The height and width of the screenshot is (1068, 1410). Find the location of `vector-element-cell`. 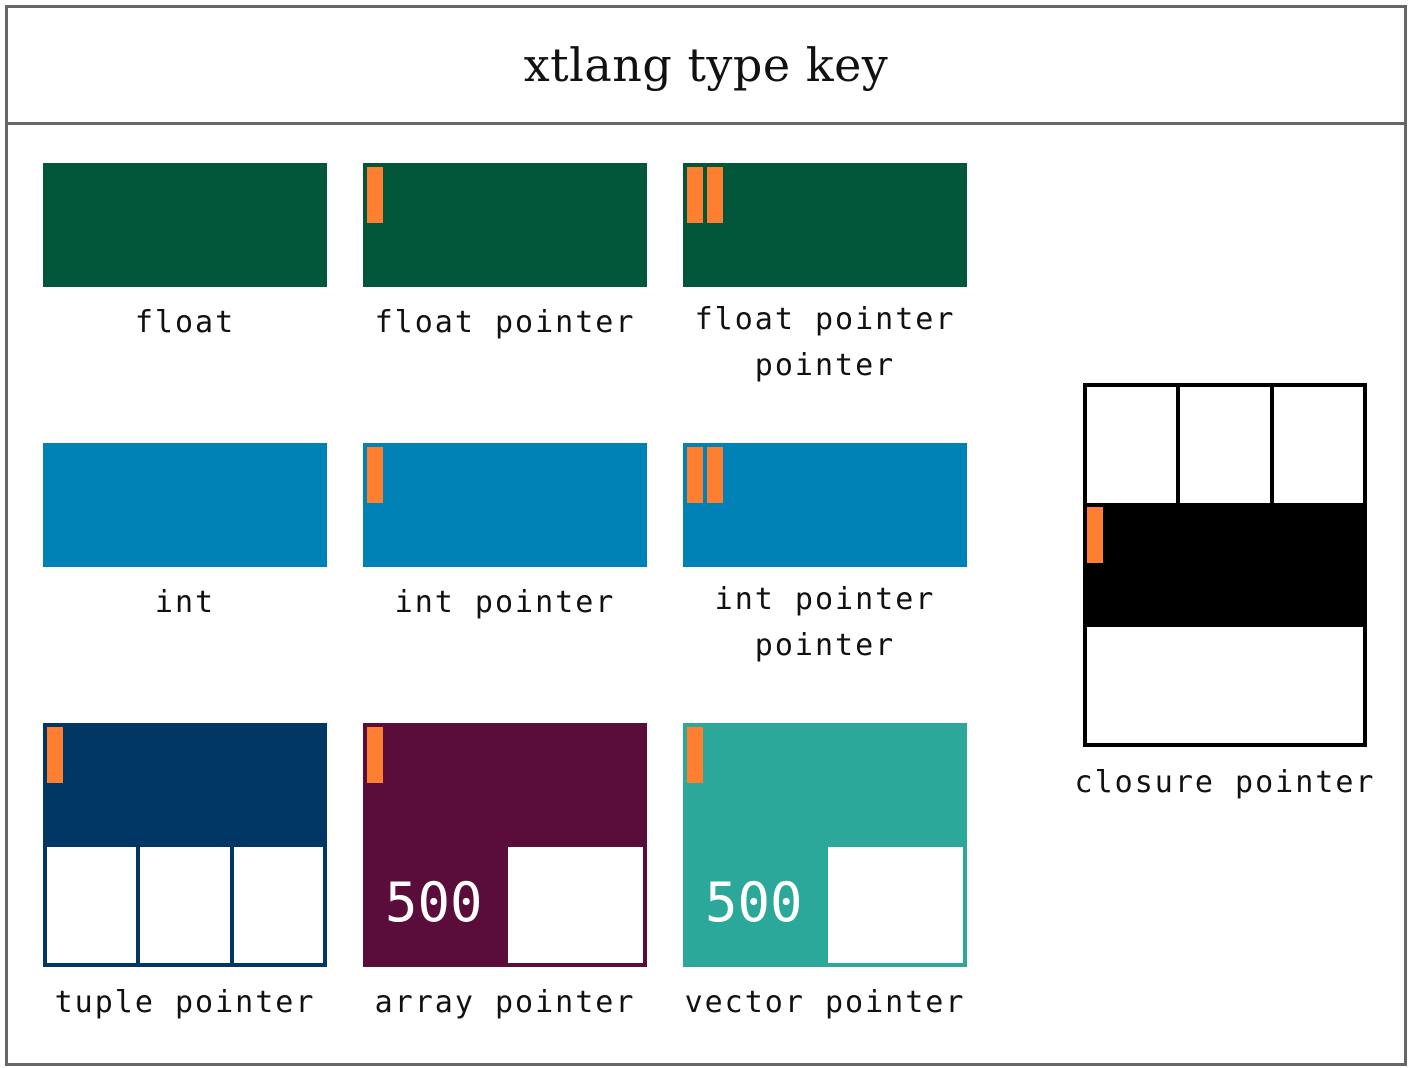

vector-element-cell is located at coordinates (895, 905).